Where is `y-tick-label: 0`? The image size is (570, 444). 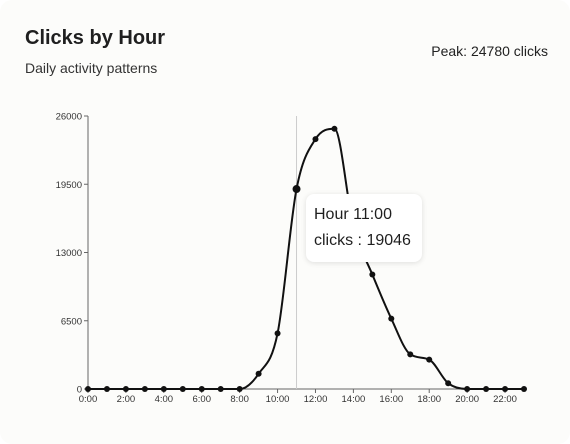 y-tick-label: 0 is located at coordinates (79, 390).